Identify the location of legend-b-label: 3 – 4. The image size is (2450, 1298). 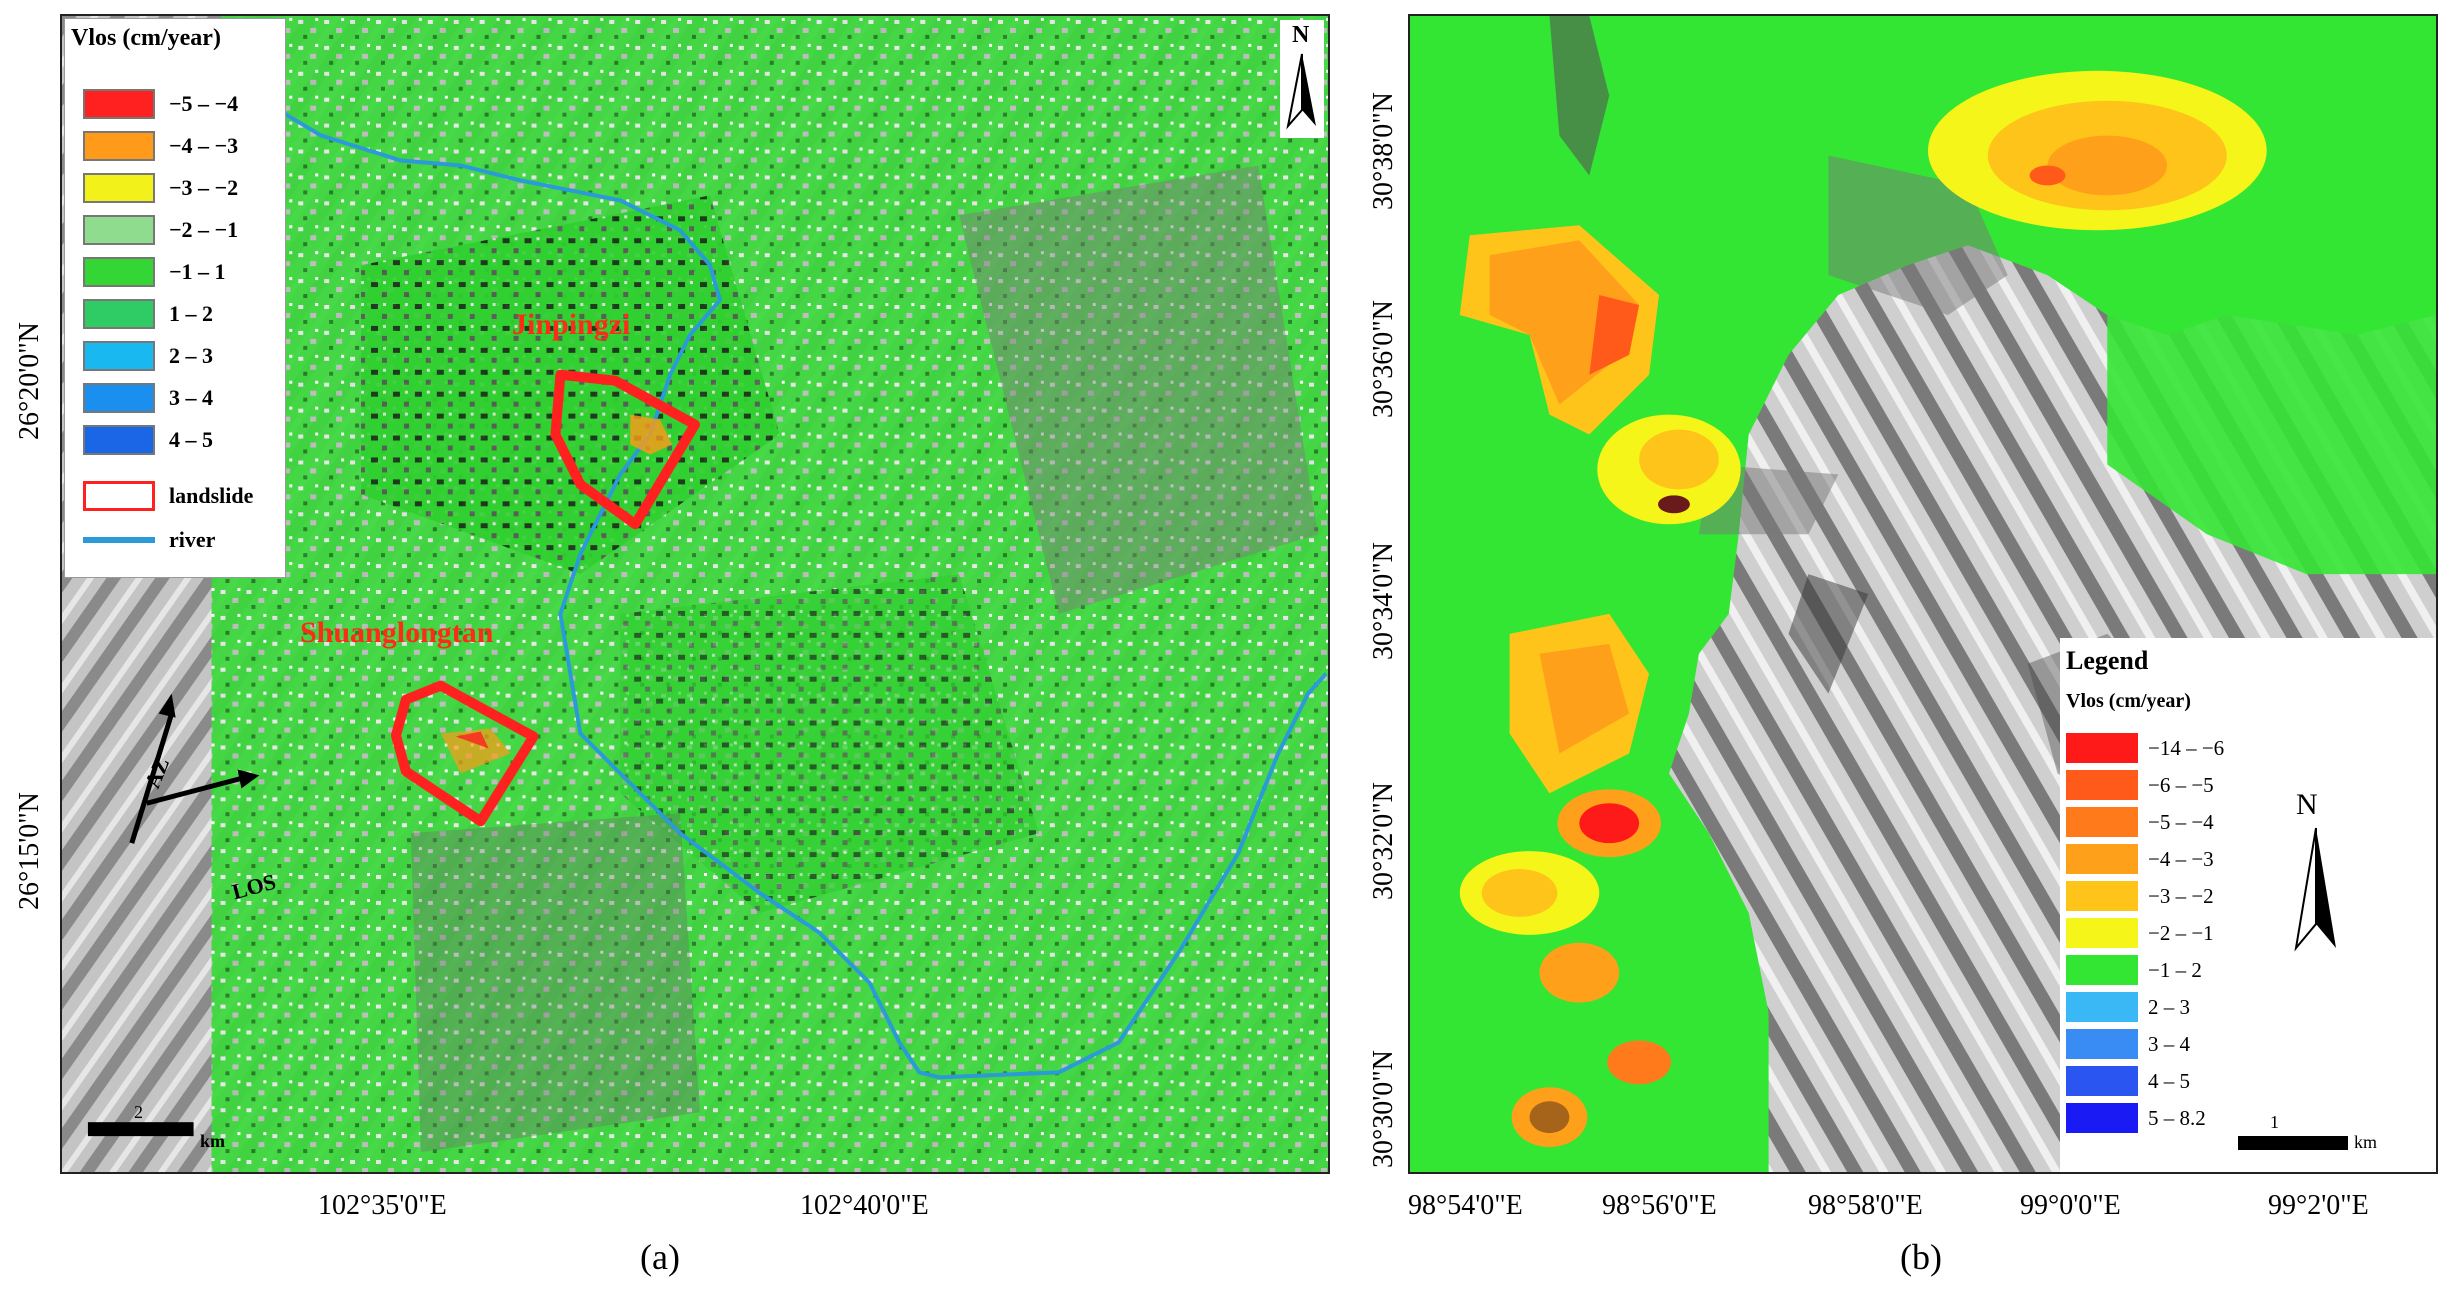
(2169, 1043).